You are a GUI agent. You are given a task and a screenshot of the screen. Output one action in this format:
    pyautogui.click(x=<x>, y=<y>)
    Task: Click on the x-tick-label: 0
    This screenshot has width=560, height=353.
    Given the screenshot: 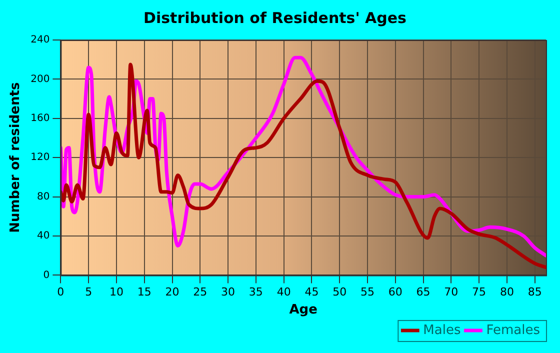 What is the action you would take?
    pyautogui.click(x=60, y=292)
    